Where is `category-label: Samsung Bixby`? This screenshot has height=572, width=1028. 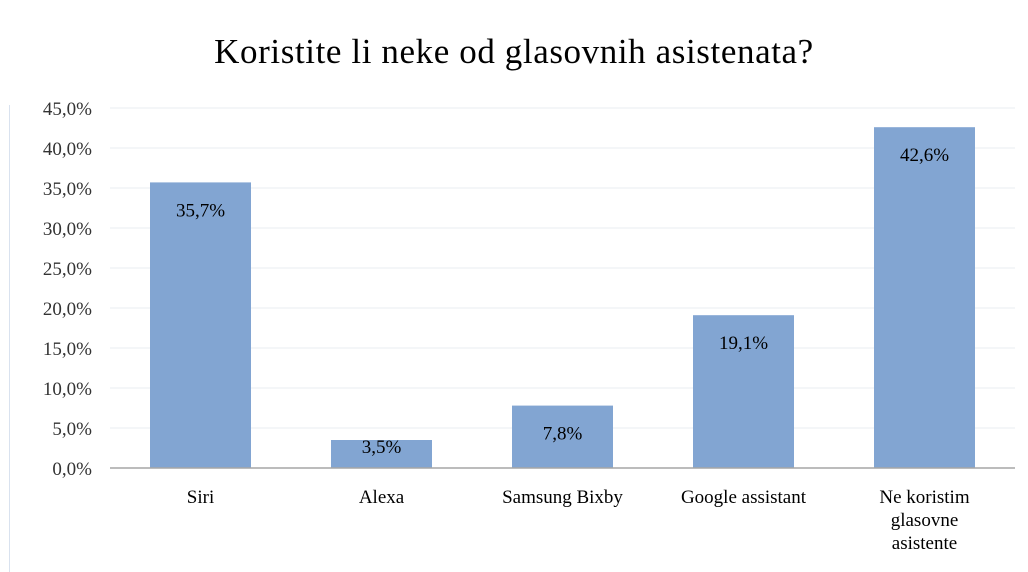
category-label: Samsung Bixby is located at coordinates (562, 497).